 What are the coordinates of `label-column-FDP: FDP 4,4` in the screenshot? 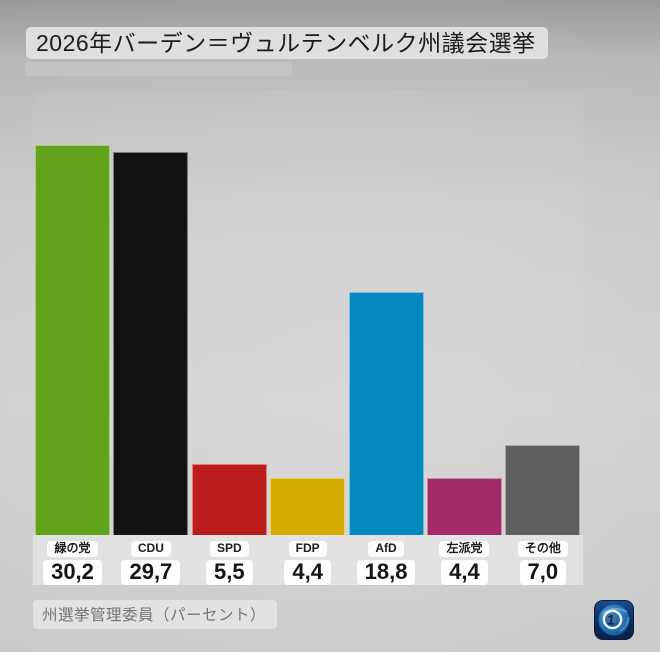 It's located at (307, 560).